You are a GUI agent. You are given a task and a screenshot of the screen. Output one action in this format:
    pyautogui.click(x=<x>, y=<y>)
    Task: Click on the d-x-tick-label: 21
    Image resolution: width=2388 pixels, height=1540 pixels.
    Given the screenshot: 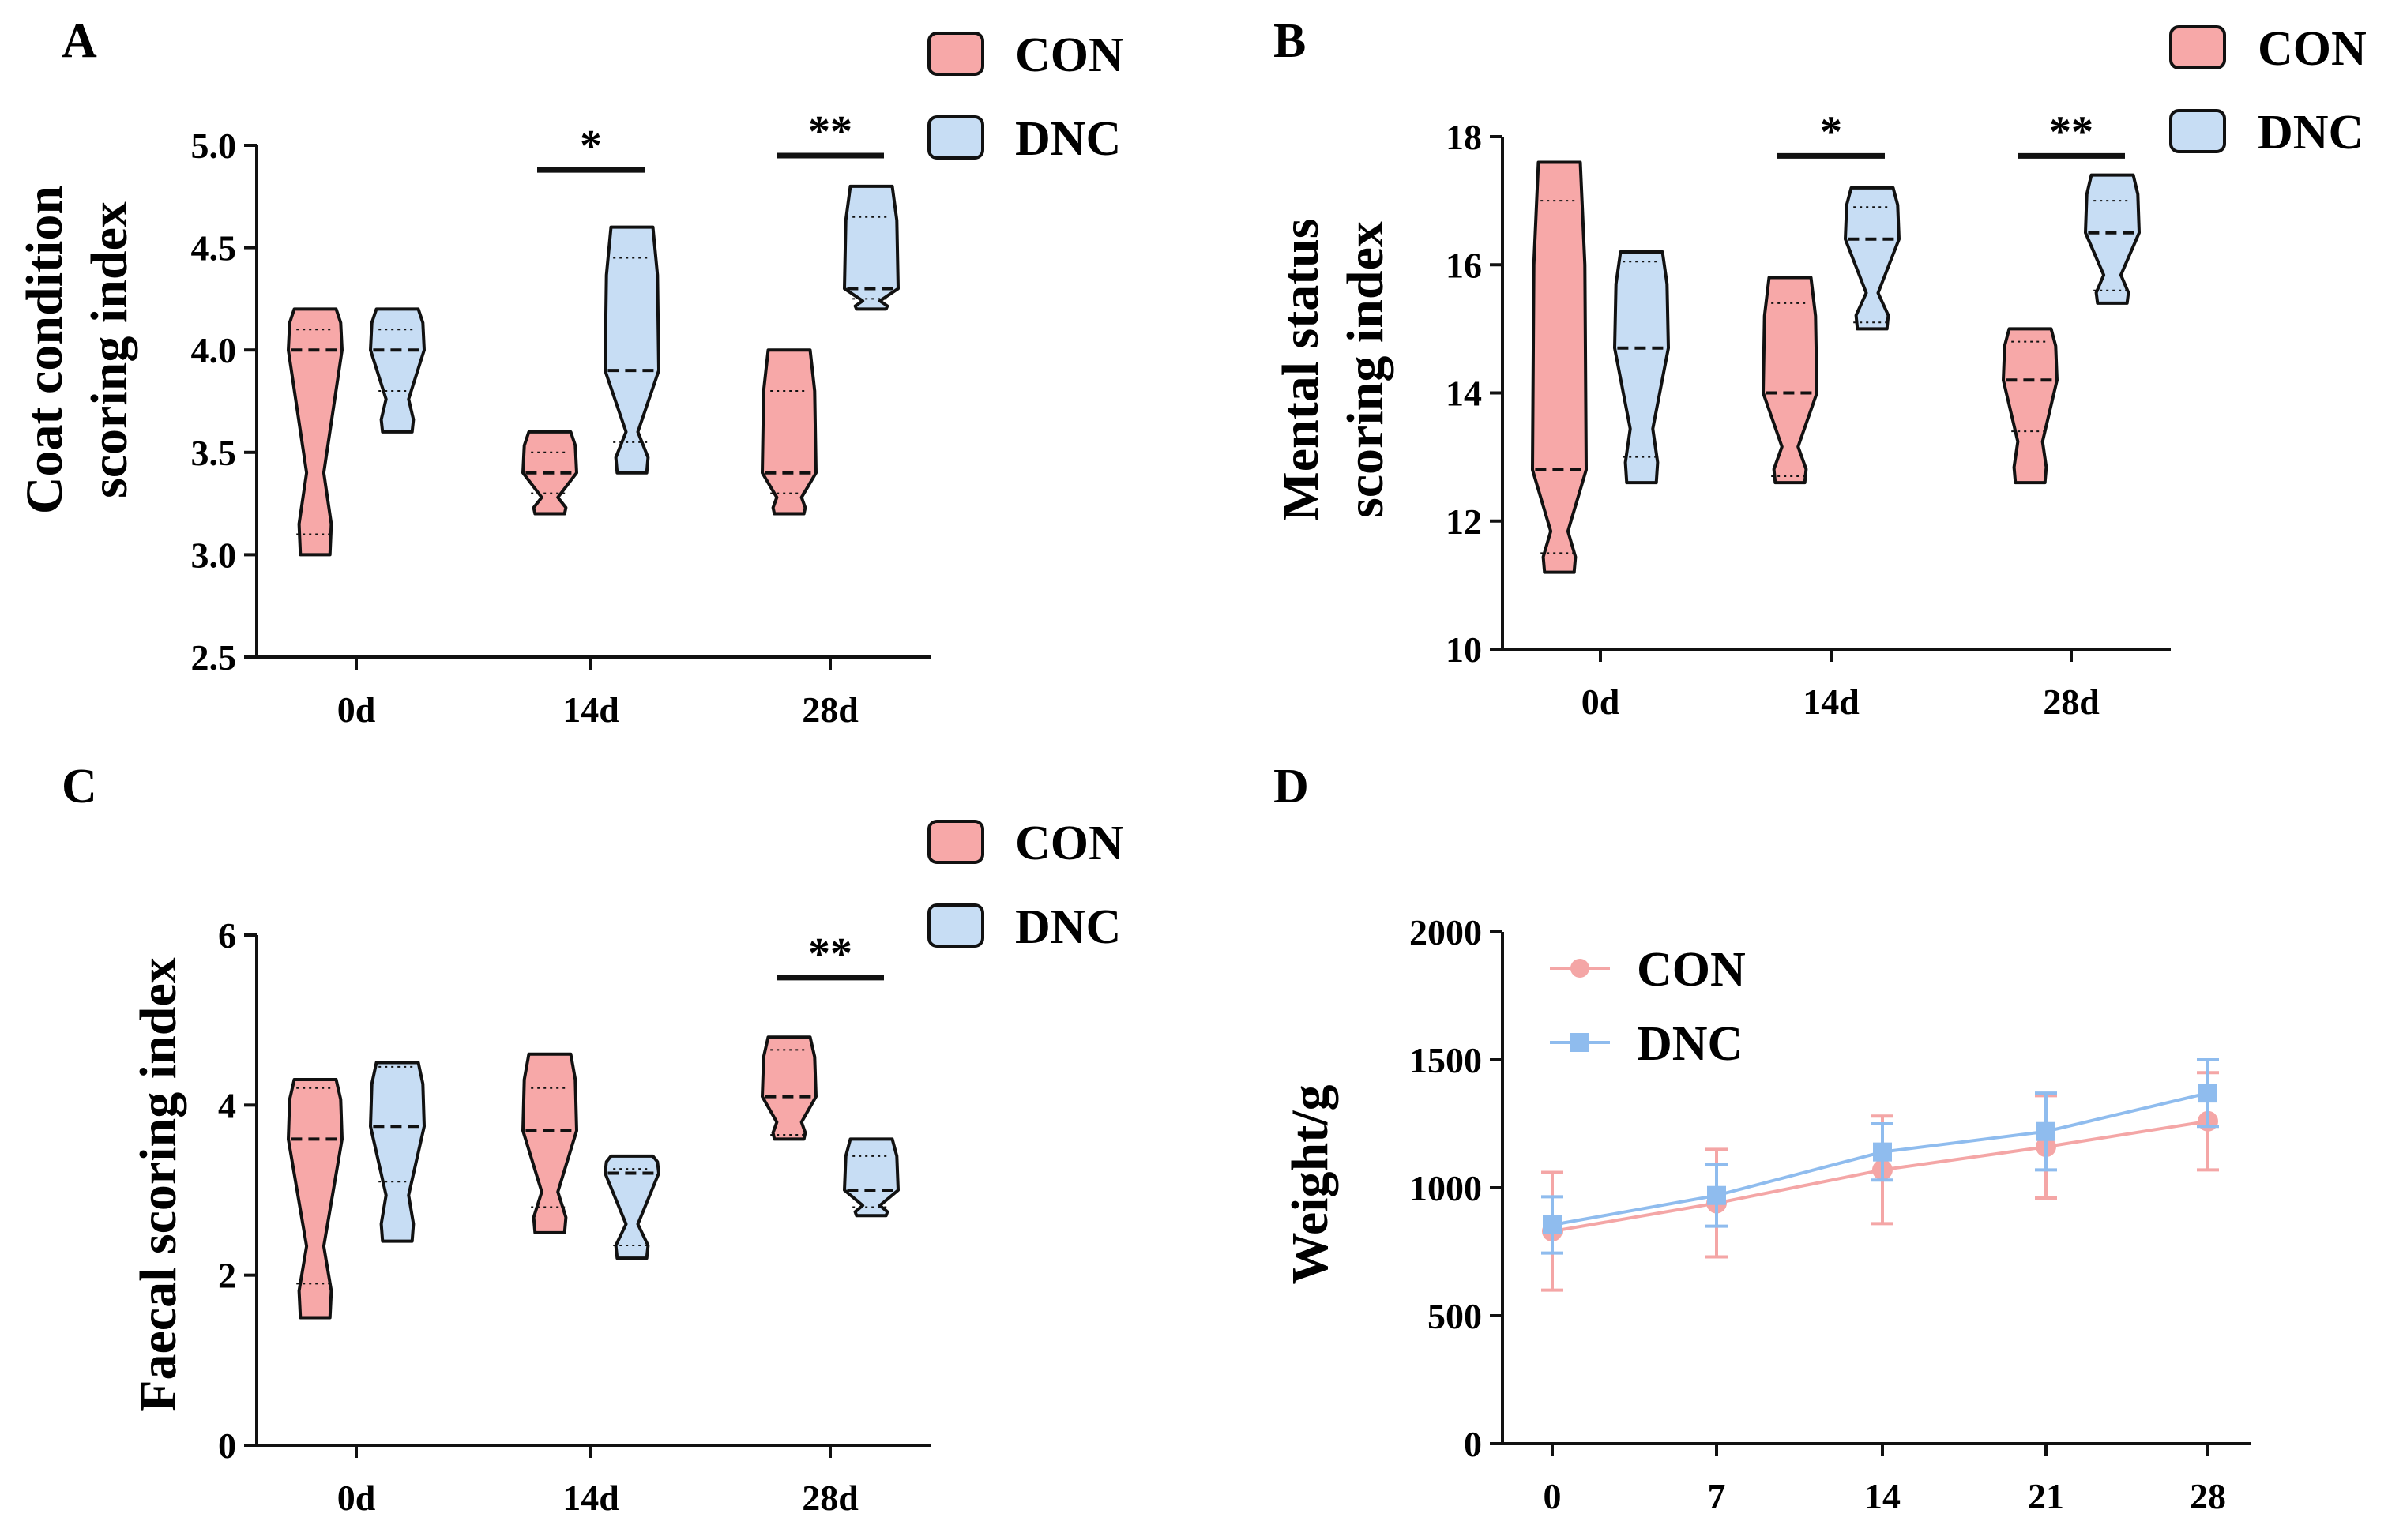 What is the action you would take?
    pyautogui.click(x=2046, y=1496)
    